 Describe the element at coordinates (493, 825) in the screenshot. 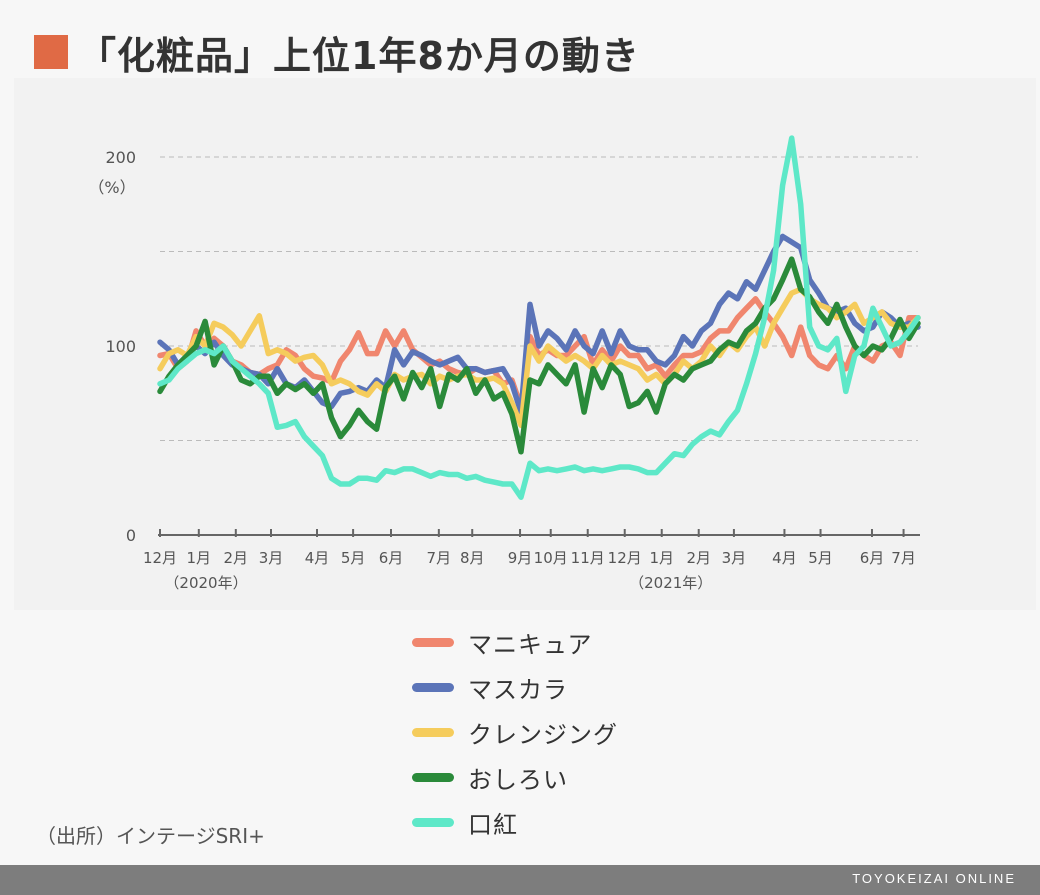

I see `legend-label: 口紅` at that location.